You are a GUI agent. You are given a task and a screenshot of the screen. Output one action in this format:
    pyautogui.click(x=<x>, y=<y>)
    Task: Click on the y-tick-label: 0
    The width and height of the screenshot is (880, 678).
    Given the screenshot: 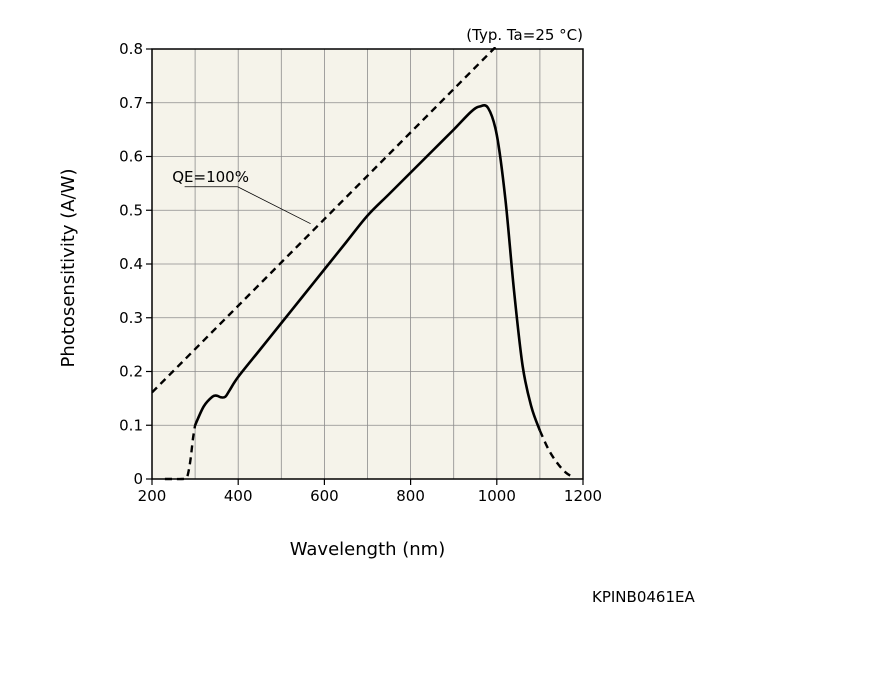 What is the action you would take?
    pyautogui.click(x=138, y=479)
    